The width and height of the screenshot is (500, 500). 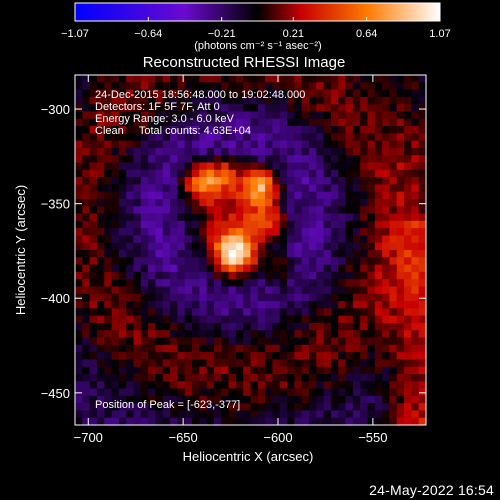 I want to click on colorbar-units-label: (photons cm⁻² s⁻¹ asec⁻²), so click(x=257, y=46).